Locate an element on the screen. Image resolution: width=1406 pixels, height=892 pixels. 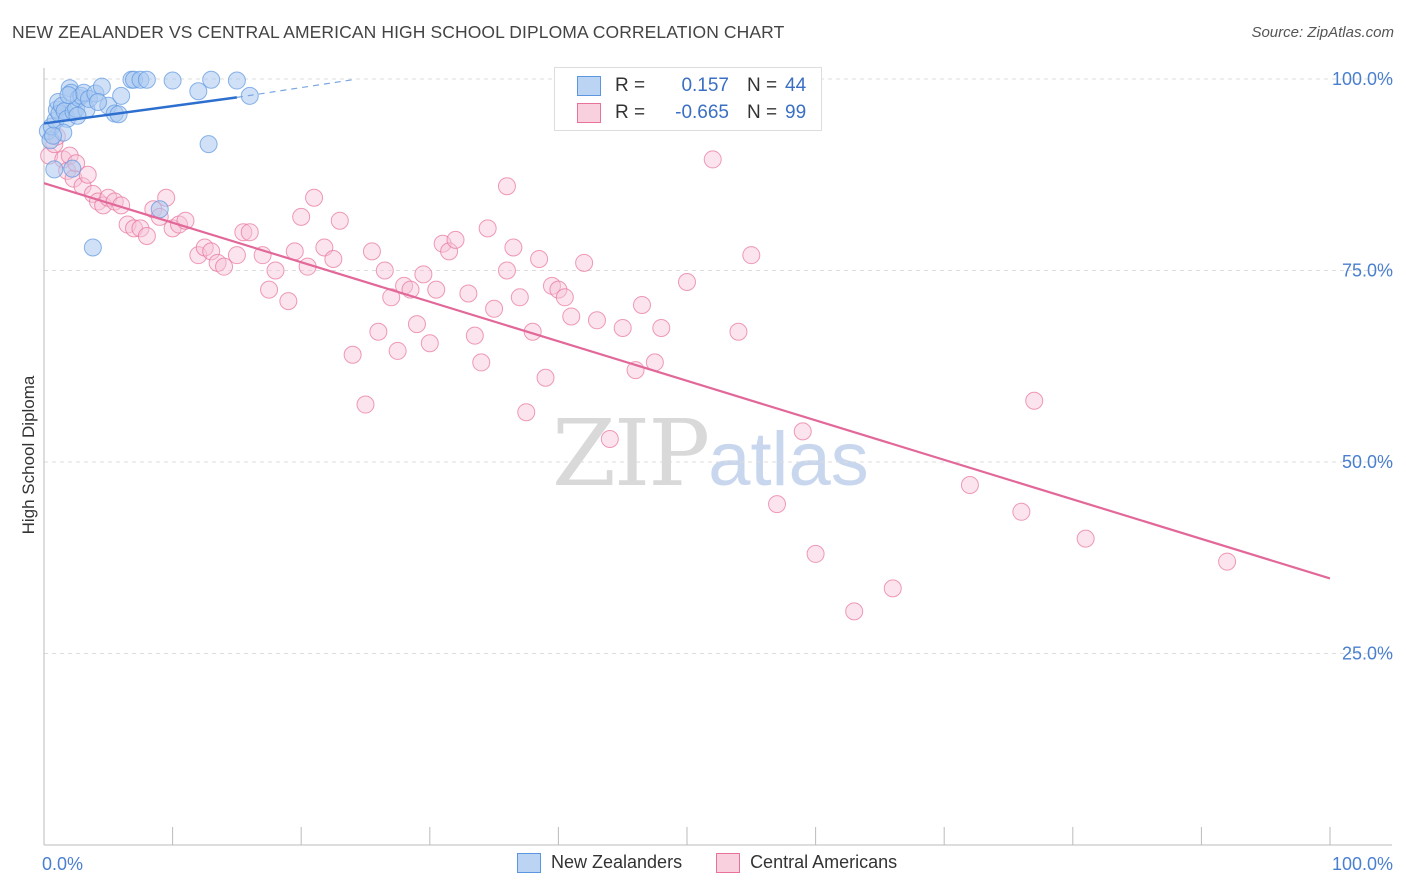
watermark: ZIPatlas is located at coordinates (710, 453).